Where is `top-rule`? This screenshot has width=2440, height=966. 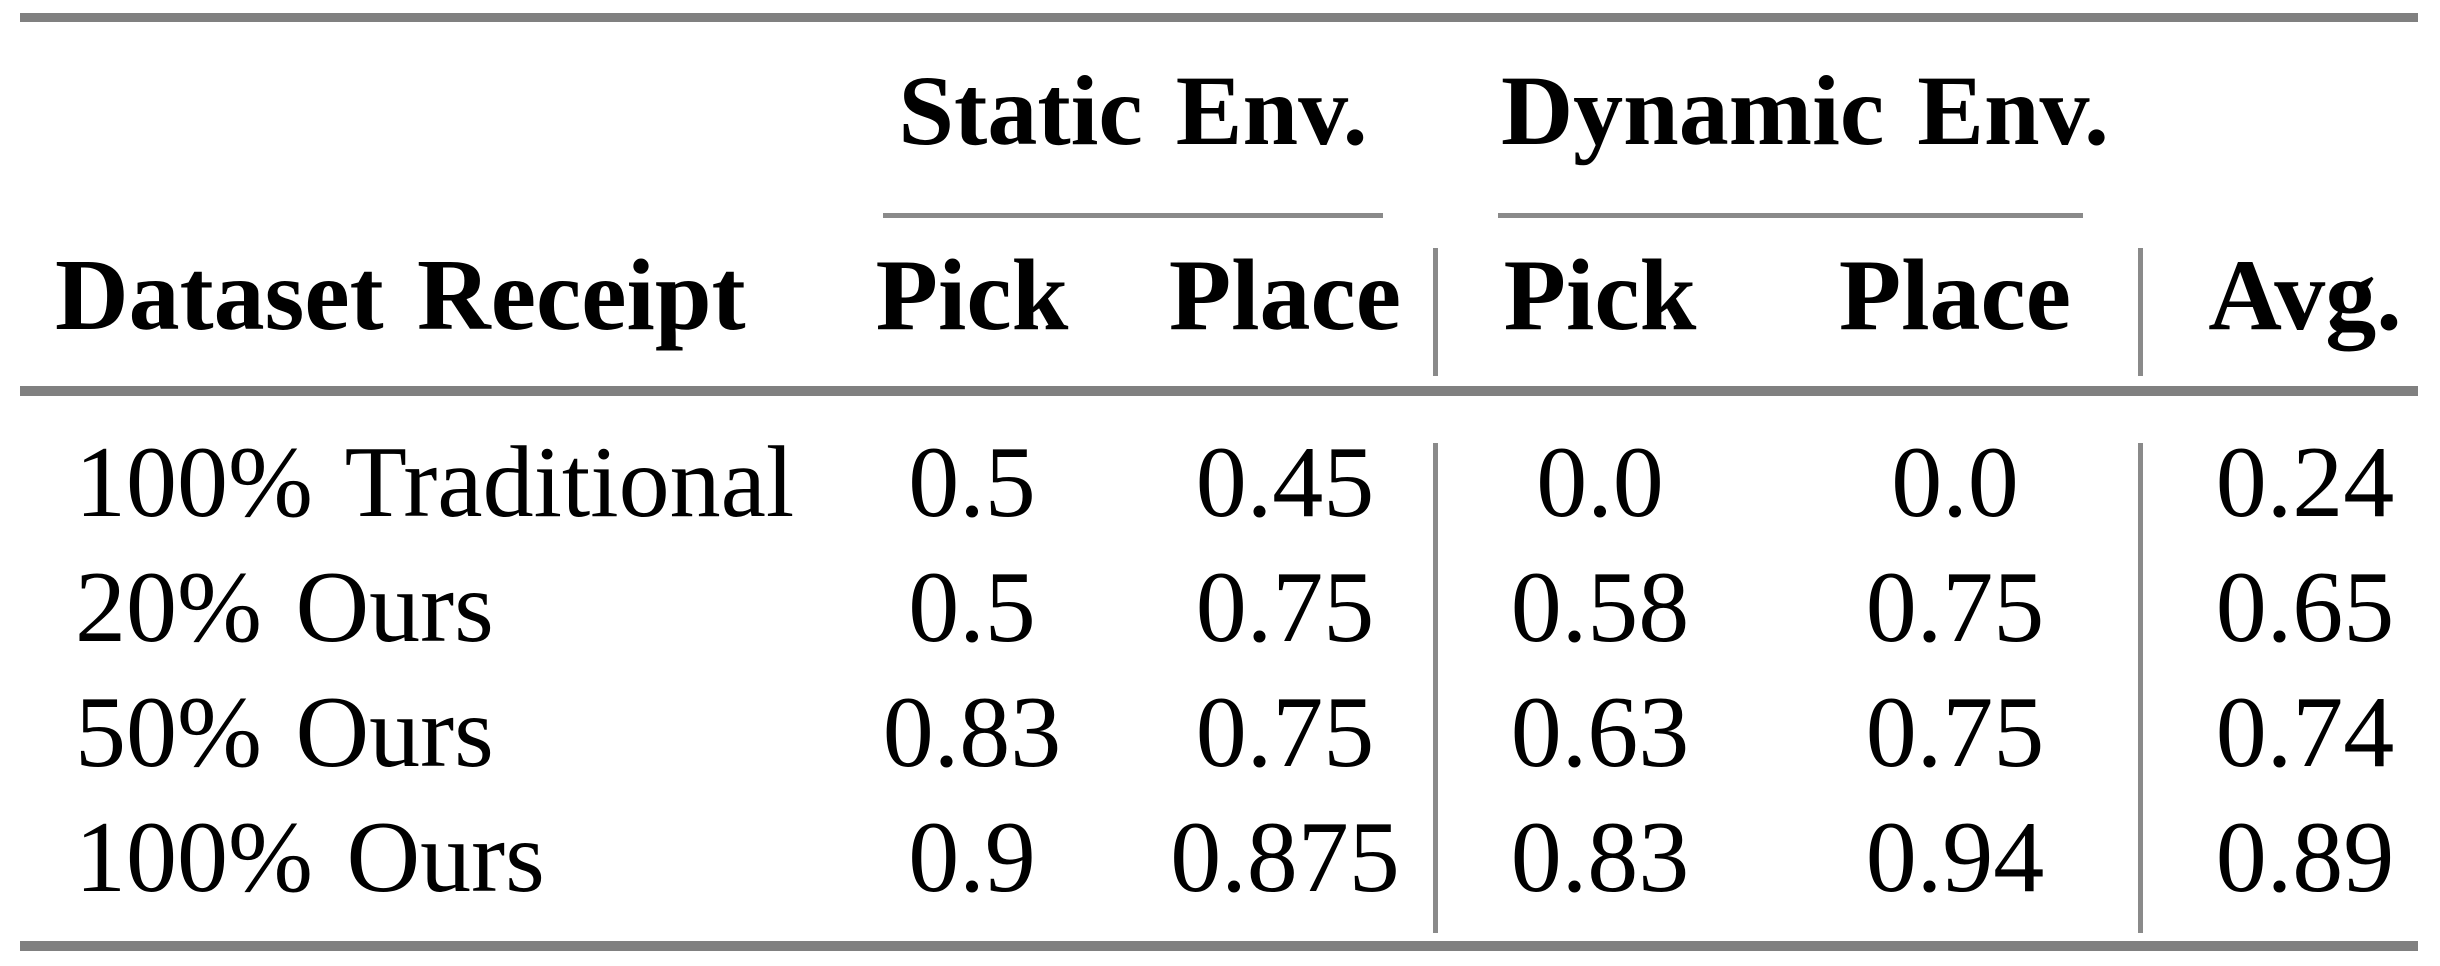 top-rule is located at coordinates (1219, 17).